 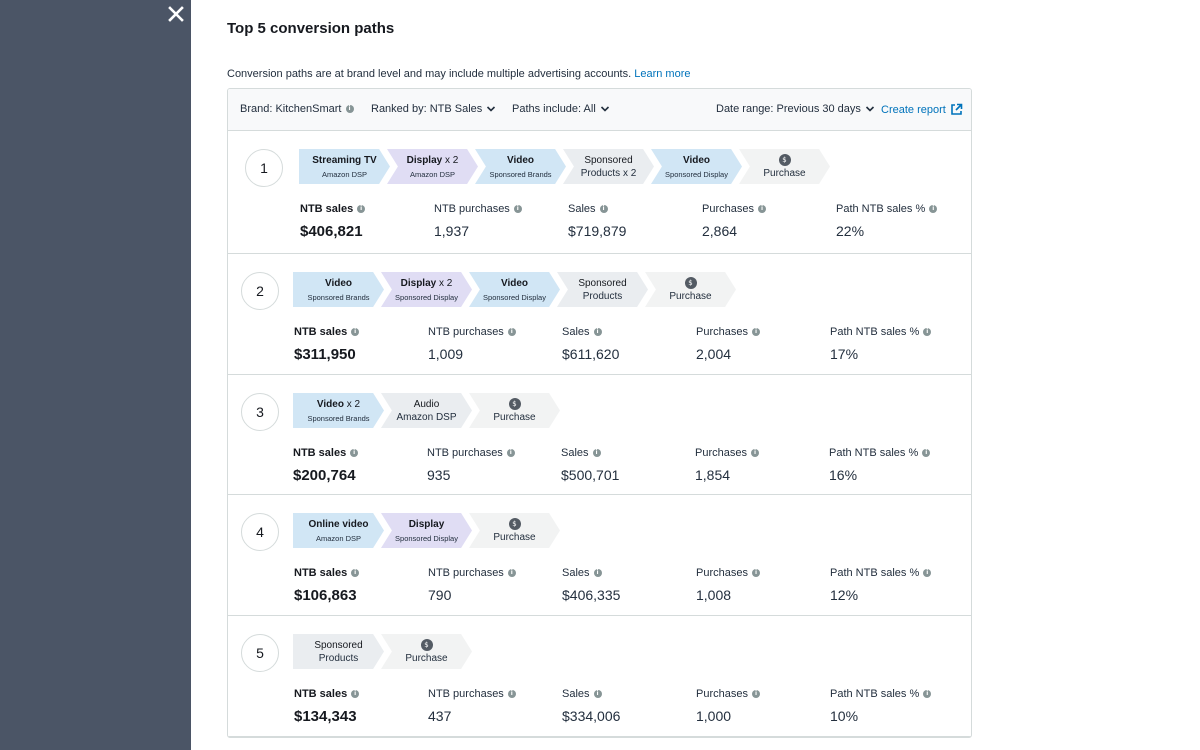 I want to click on ranked-by-dropdown: Ranked by: NTB Sales, so click(x=433, y=109).